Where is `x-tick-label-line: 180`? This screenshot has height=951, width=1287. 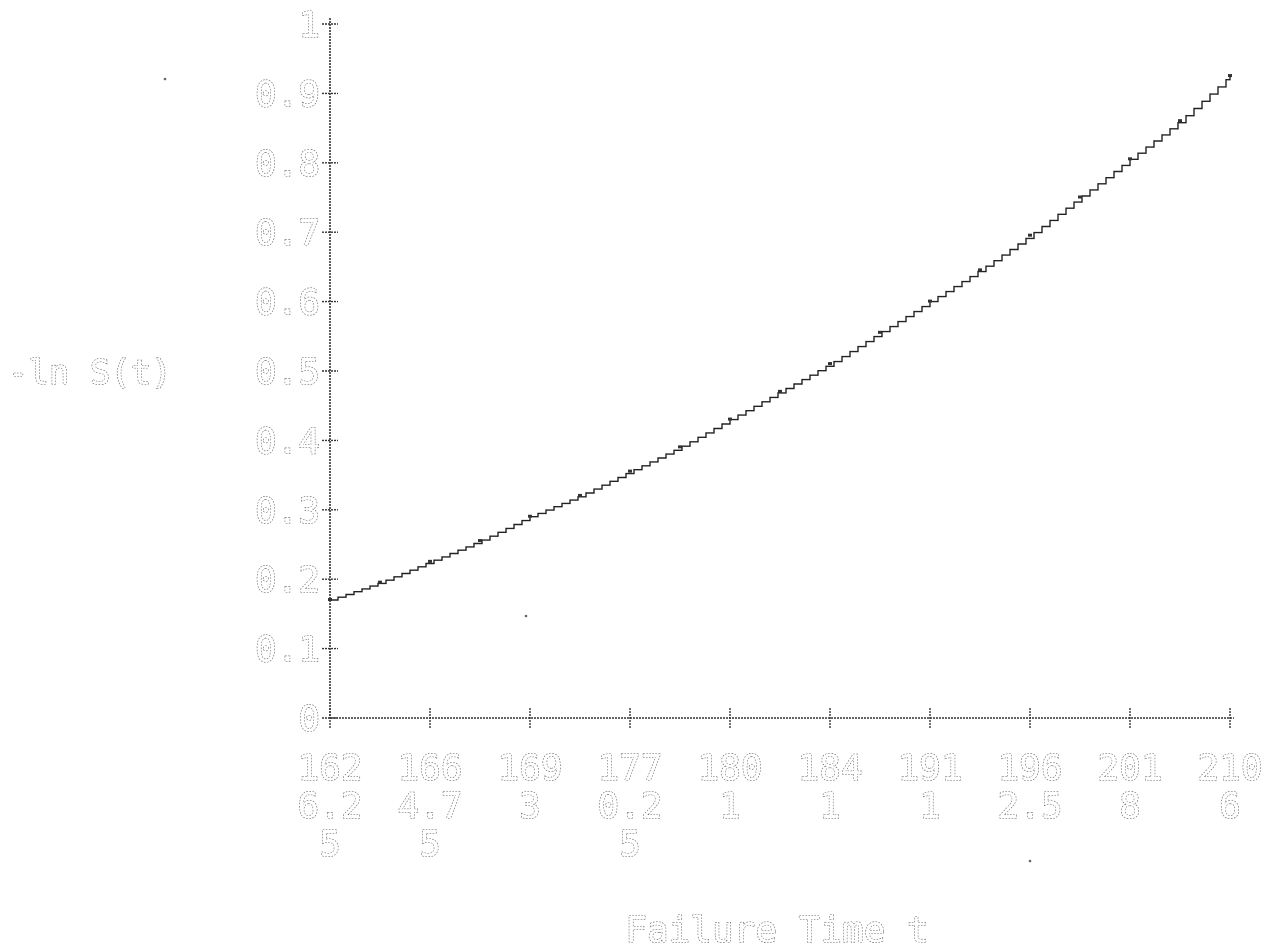 x-tick-label-line: 180 is located at coordinates (729, 768).